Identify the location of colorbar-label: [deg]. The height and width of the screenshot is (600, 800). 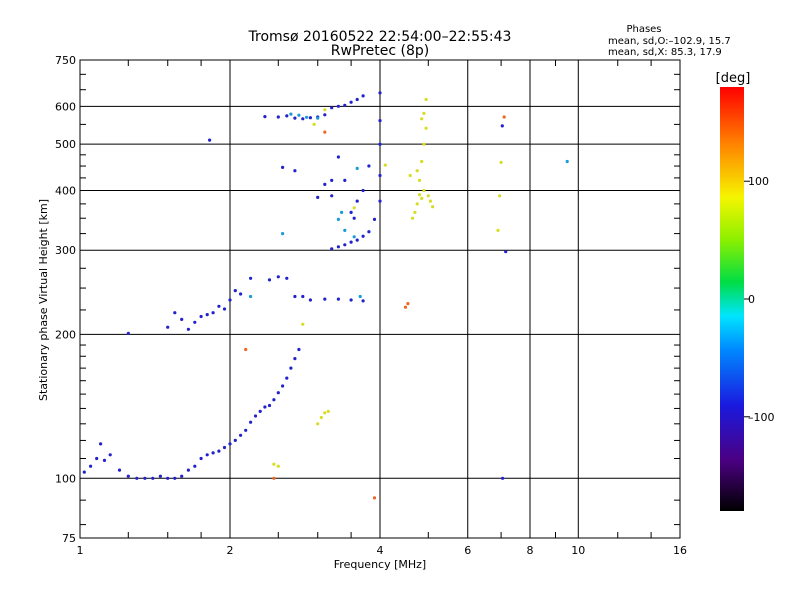
(733, 78).